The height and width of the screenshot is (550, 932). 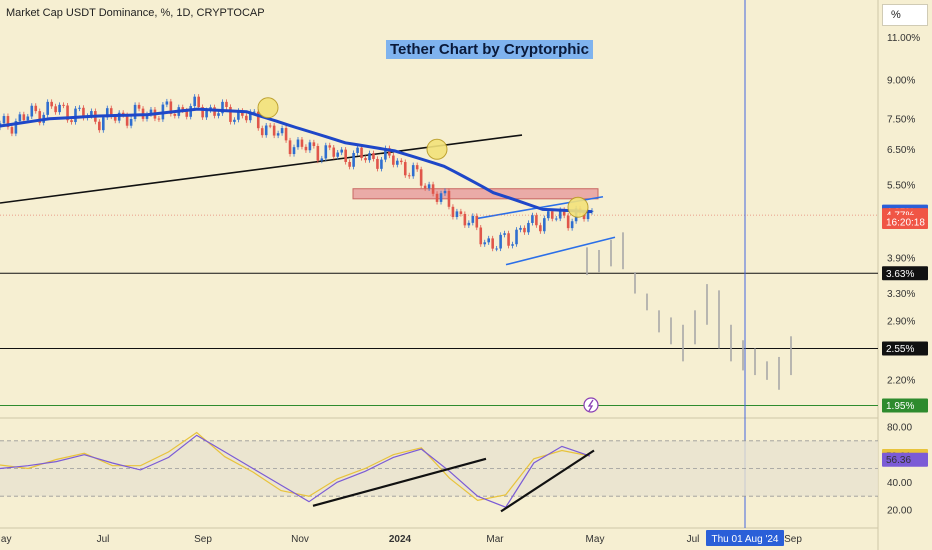 I want to click on highlight-circle, so click(x=268, y=108).